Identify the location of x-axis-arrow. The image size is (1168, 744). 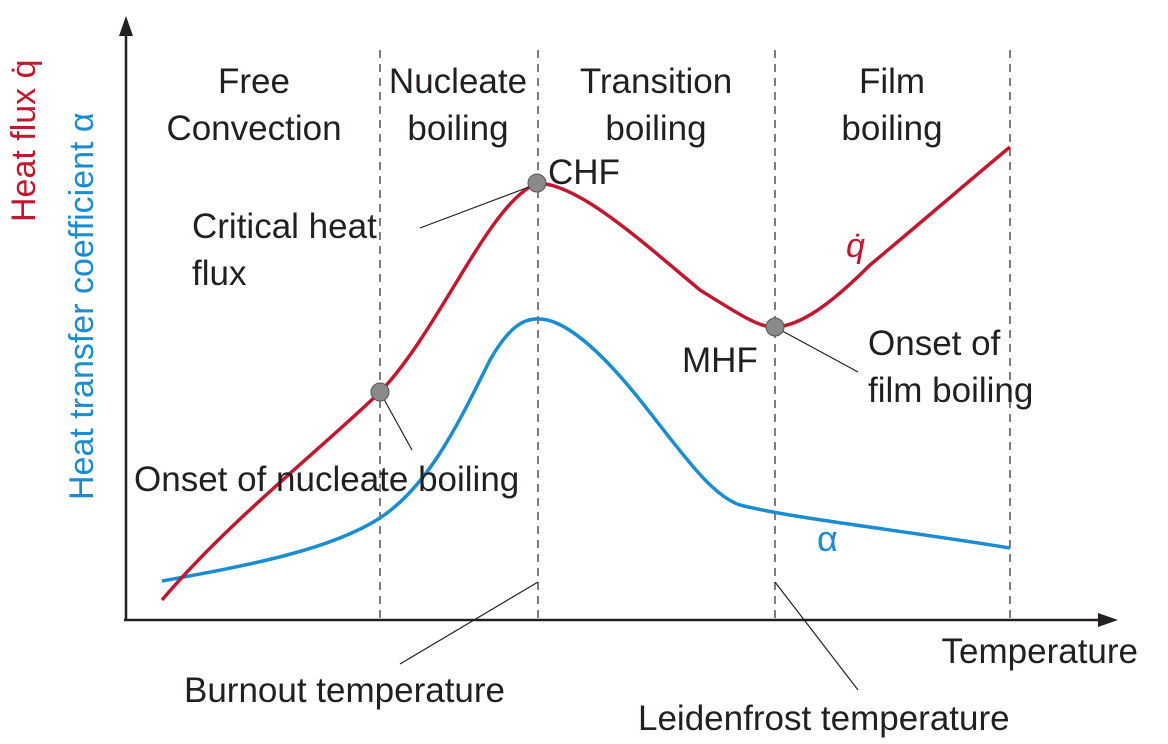
(1108, 620).